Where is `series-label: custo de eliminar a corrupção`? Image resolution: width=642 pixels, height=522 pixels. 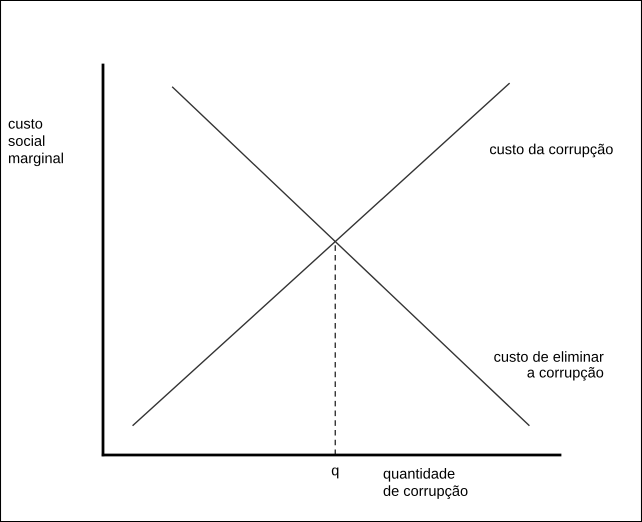 series-label: custo de eliminar a corrupção is located at coordinates (549, 366).